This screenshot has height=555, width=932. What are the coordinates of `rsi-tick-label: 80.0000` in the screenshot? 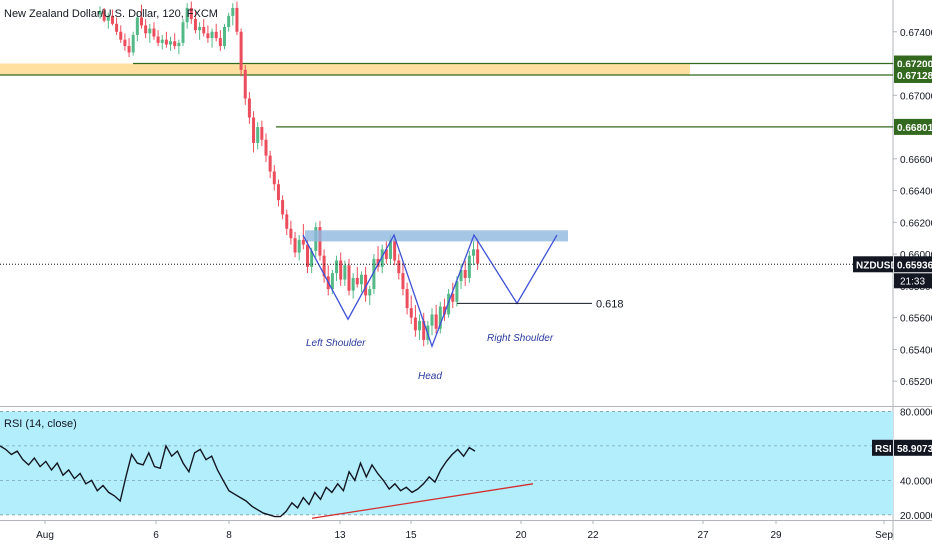 It's located at (916, 412).